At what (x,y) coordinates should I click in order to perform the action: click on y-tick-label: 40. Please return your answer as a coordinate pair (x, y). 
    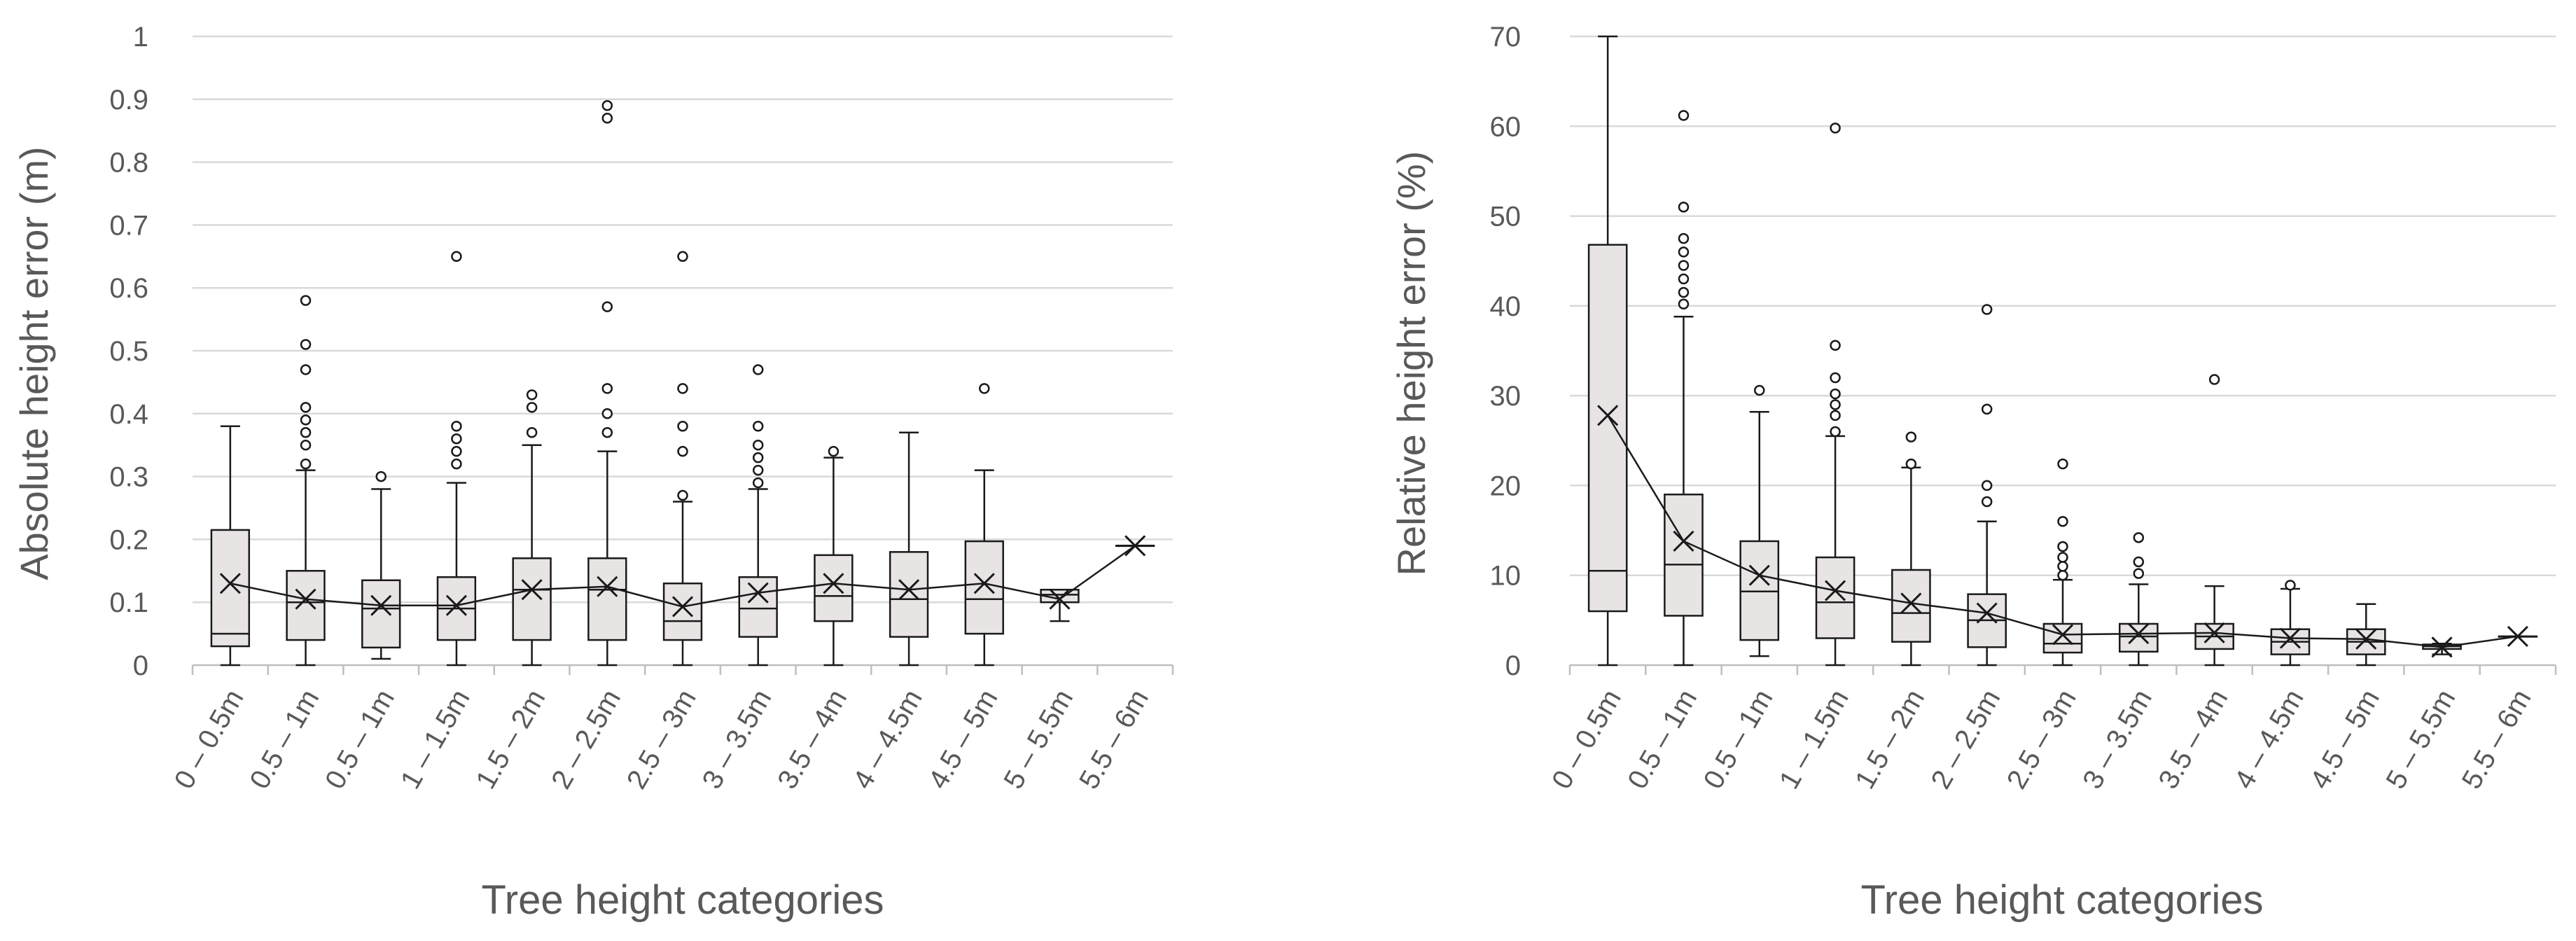
    Looking at the image, I should click on (1506, 306).